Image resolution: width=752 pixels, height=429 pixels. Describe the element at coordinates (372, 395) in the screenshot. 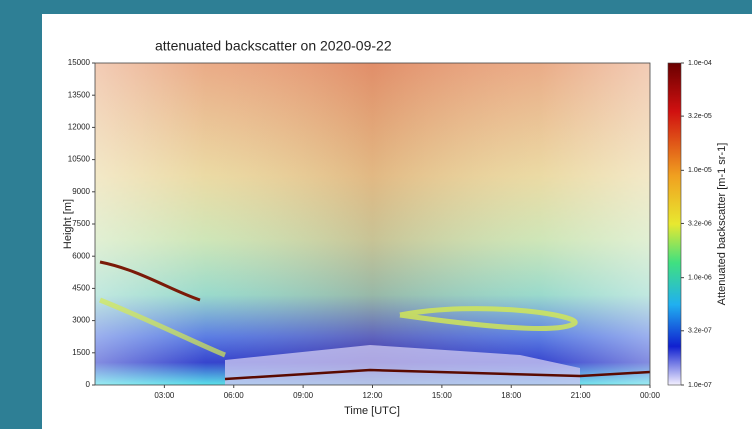

I see `x-tick-label: 12:00` at that location.